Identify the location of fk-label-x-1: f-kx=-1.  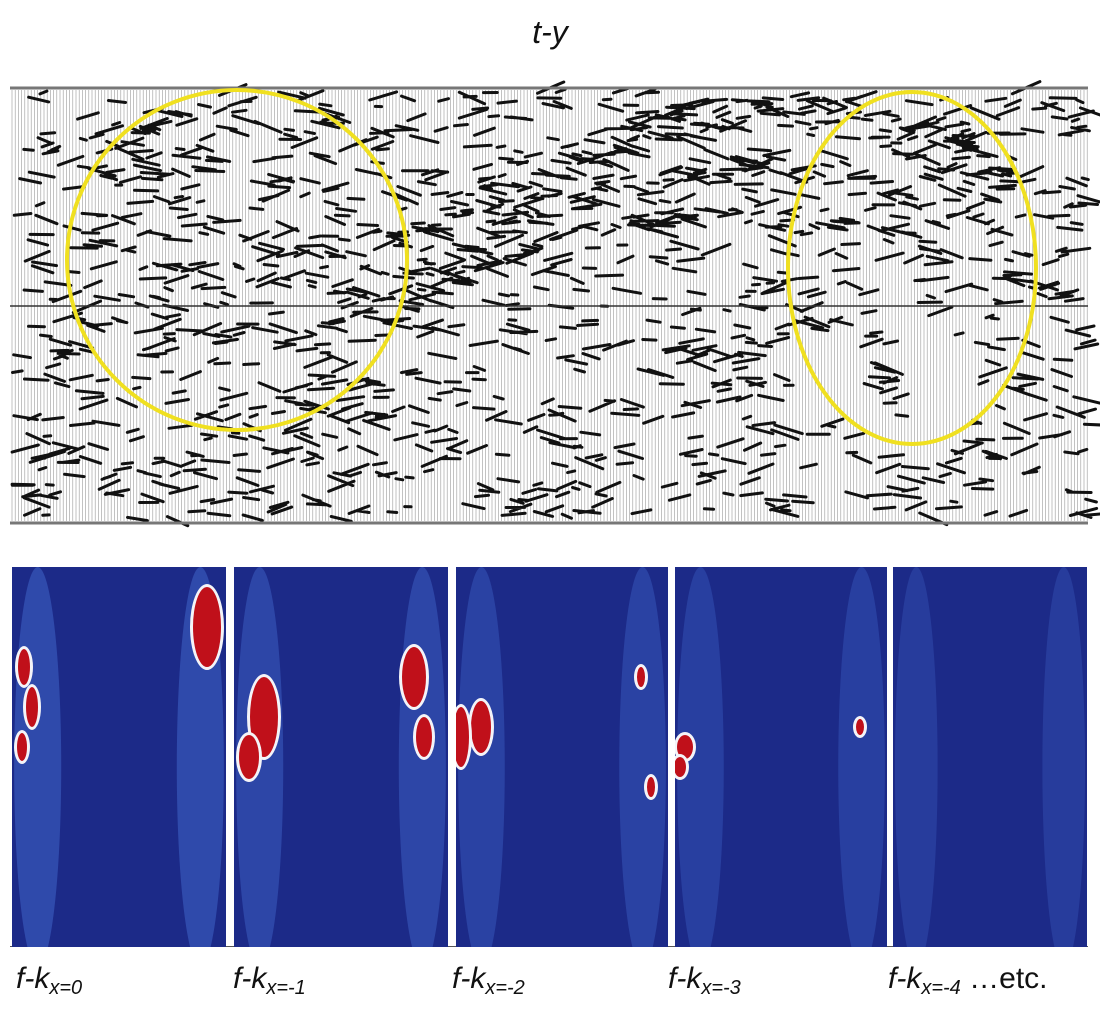
(269, 980).